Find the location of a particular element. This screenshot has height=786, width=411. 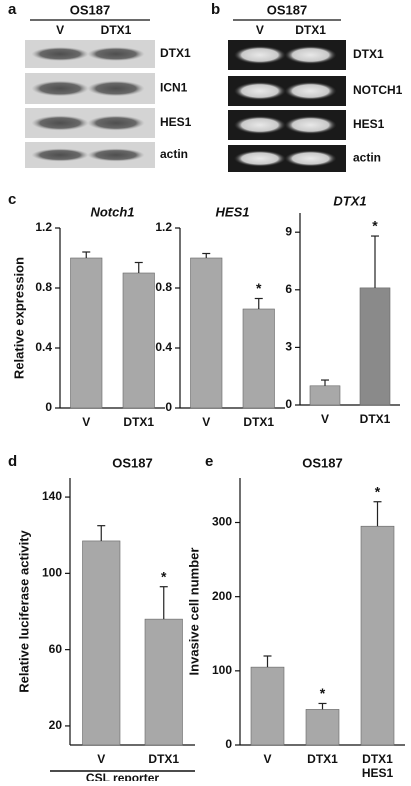

y-tick-label: 9 is located at coordinates (288, 231).